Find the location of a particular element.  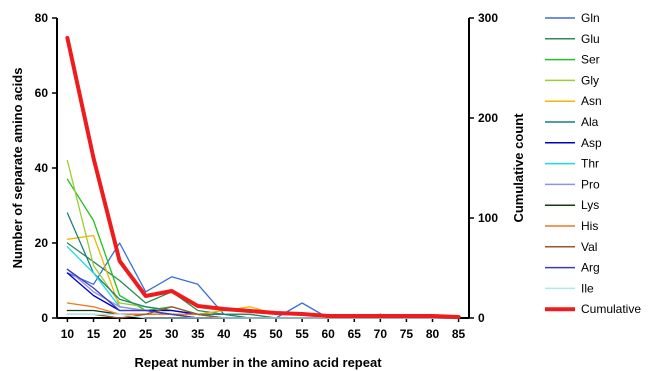

legend-label-ala: Ala is located at coordinates (590, 122).